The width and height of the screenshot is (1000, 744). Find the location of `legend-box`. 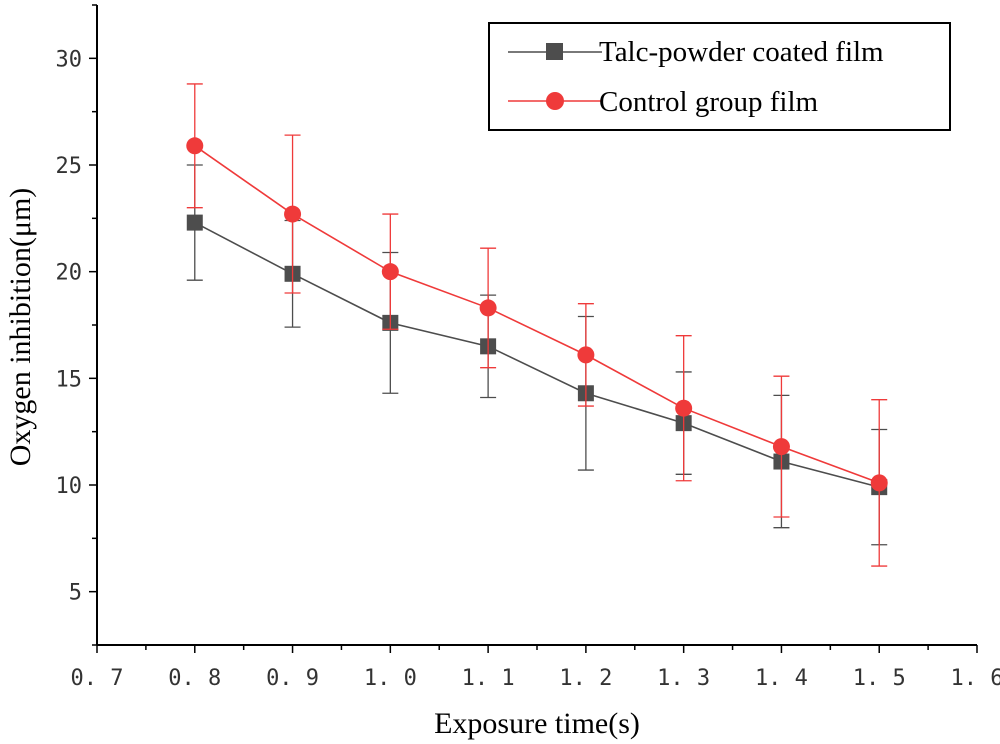

legend-box is located at coordinates (719, 76).